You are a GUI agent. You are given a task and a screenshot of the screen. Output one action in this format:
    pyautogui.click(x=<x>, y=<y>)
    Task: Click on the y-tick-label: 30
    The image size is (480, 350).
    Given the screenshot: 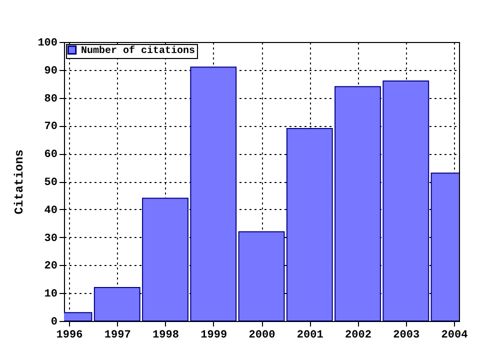 What is the action you would take?
    pyautogui.click(x=51, y=238)
    